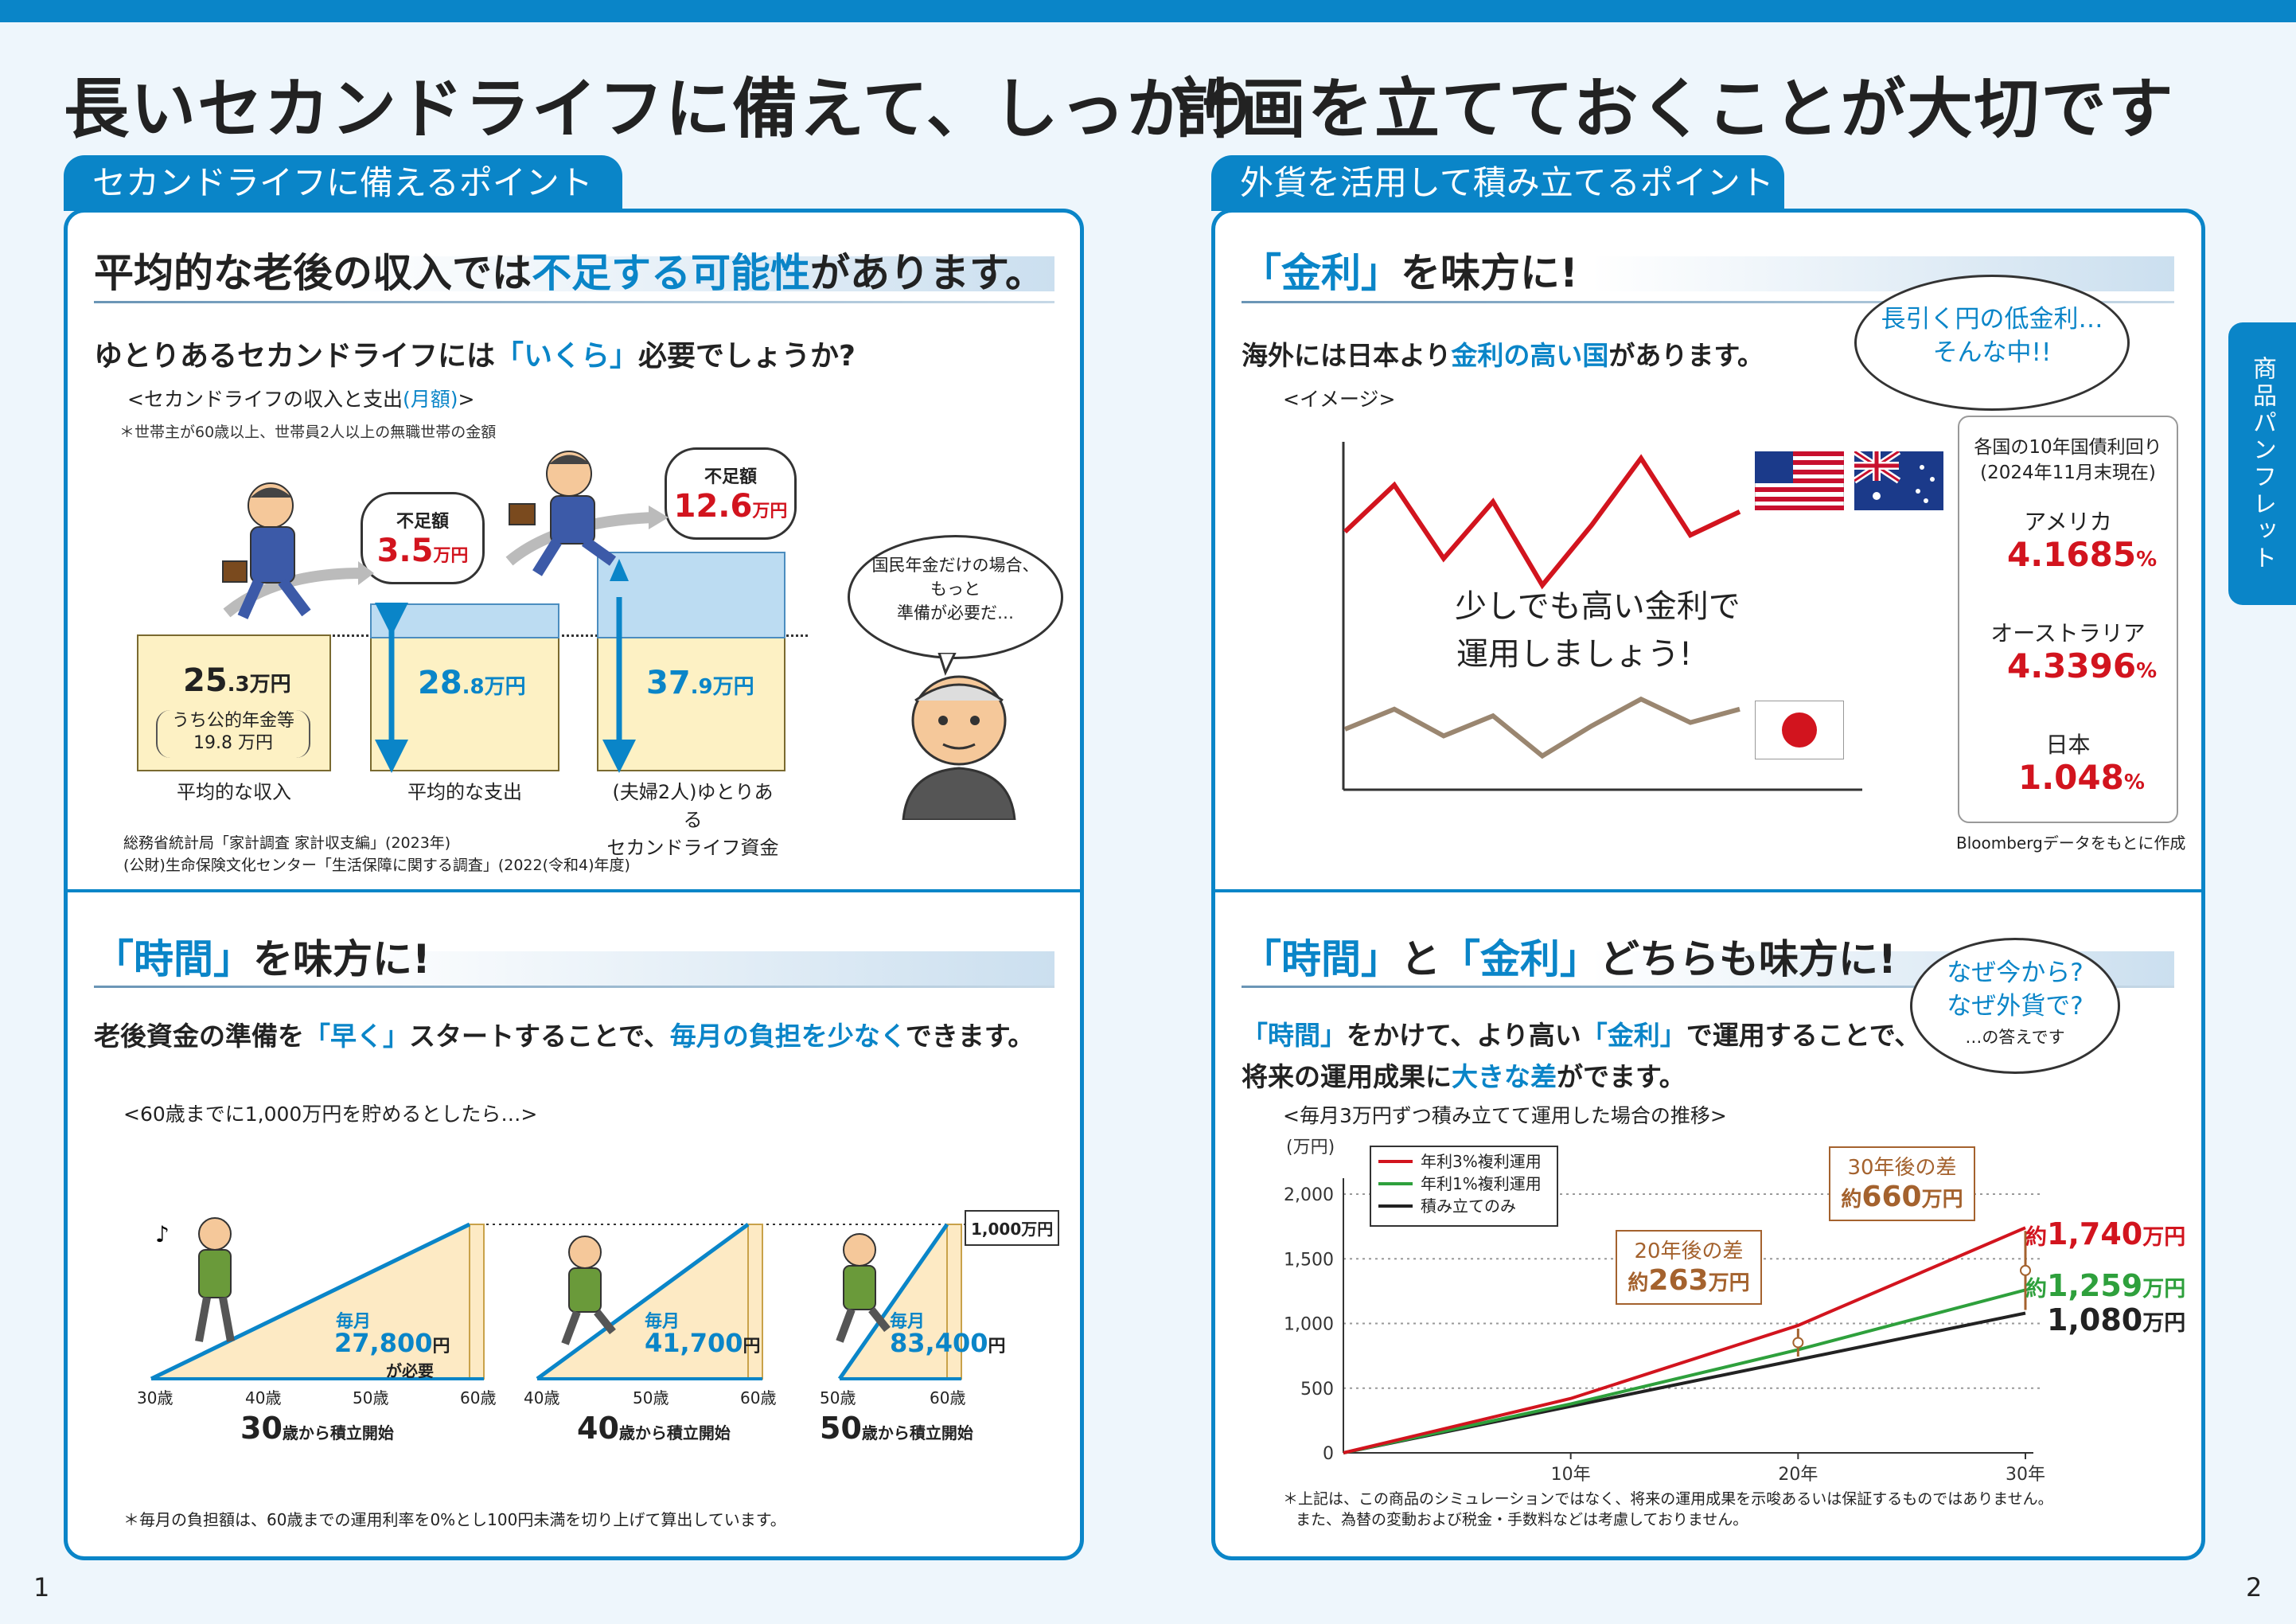 The image size is (2296, 1624). I want to click on s4-lead1-d: で運用することで、, so click(1804, 1035).